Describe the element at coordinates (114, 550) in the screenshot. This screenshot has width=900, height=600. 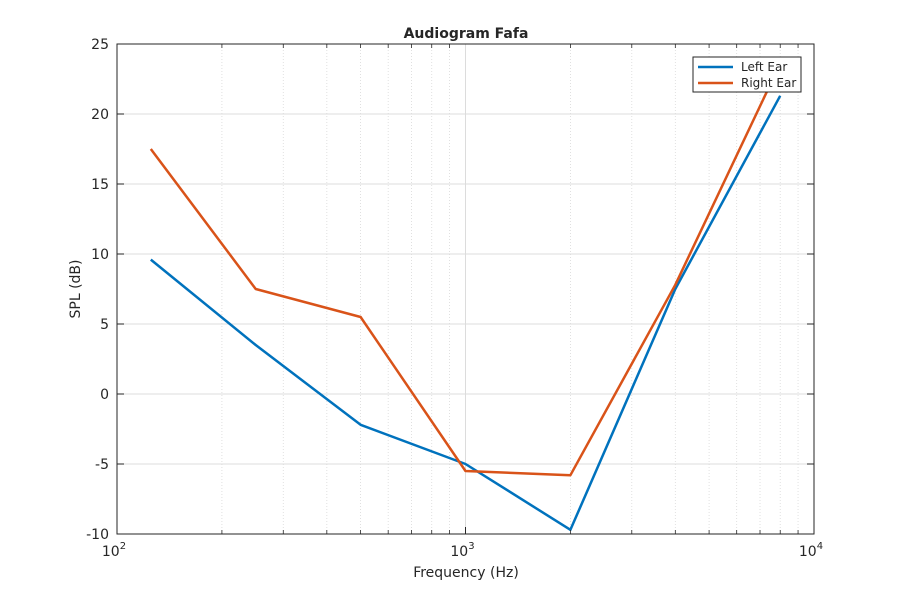
I see `x-tick-label: 10²` at that location.